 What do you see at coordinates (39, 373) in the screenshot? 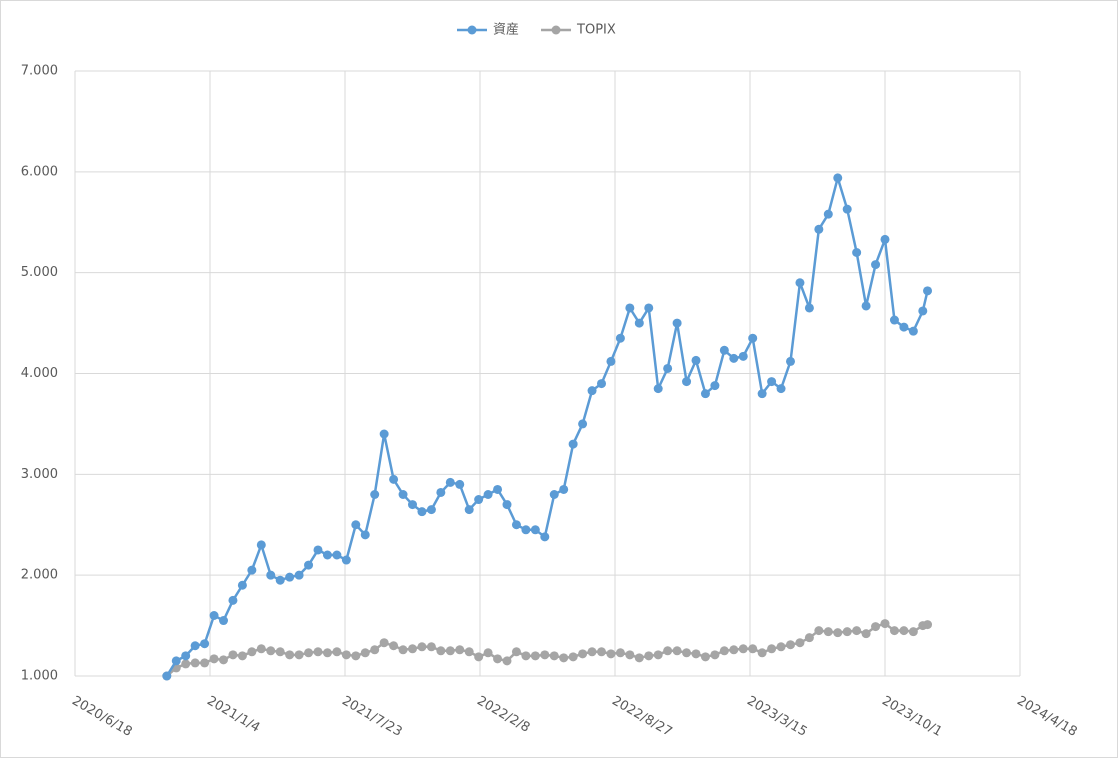
I see `y-tick-label: 4.000` at bounding box center [39, 373].